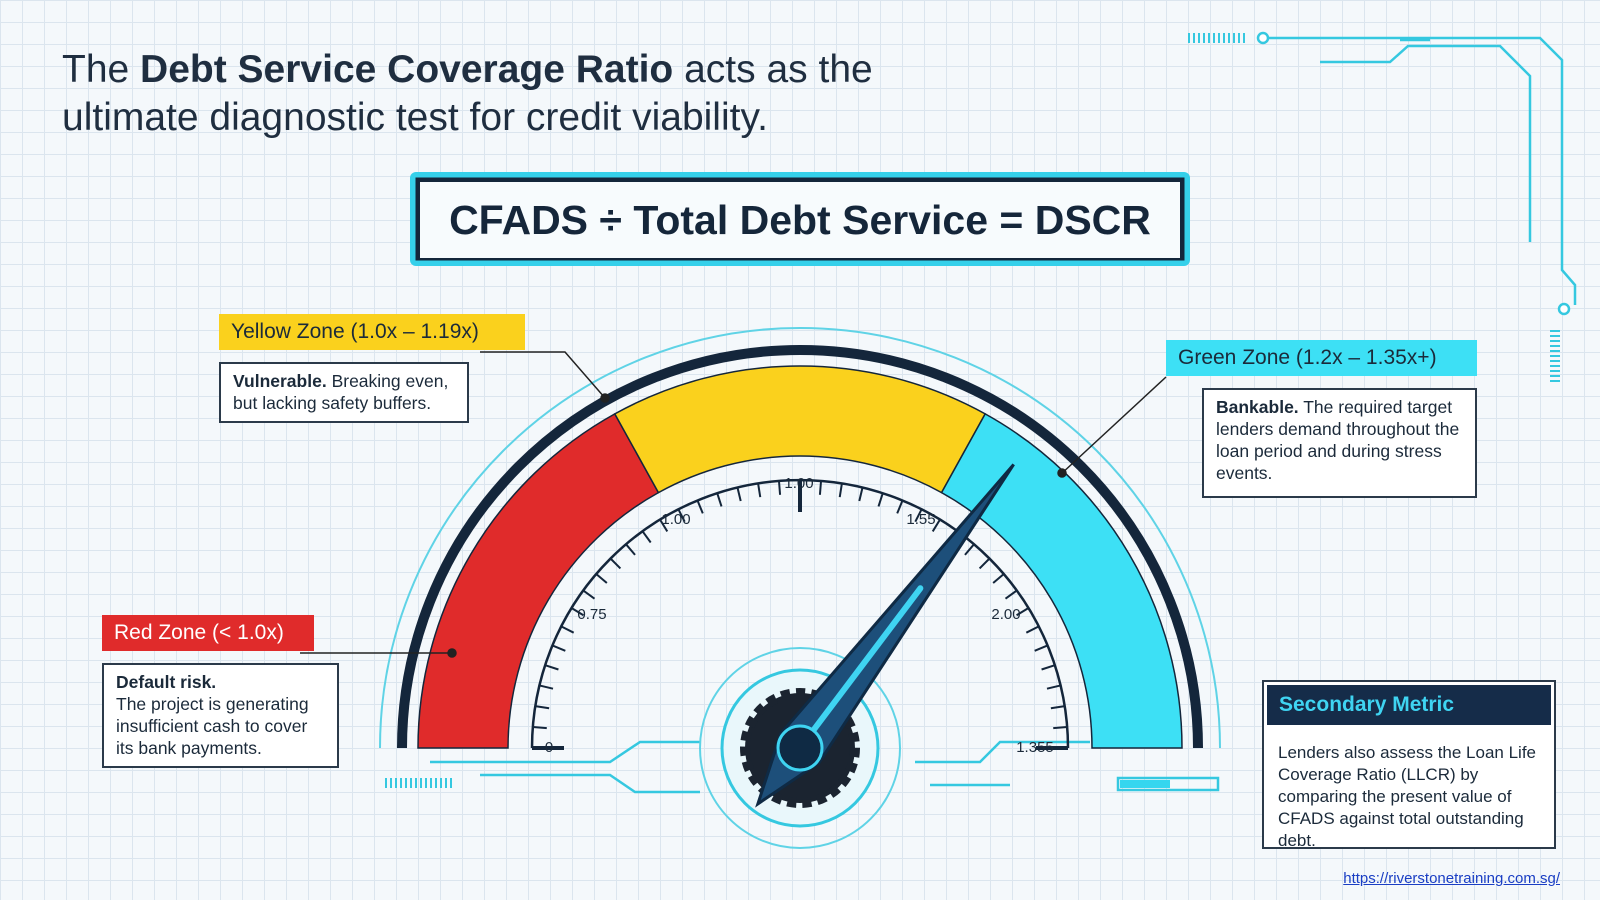 This screenshot has height=900, width=1600. I want to click on zone-label: Red Zone (< 1.0x), so click(208, 633).